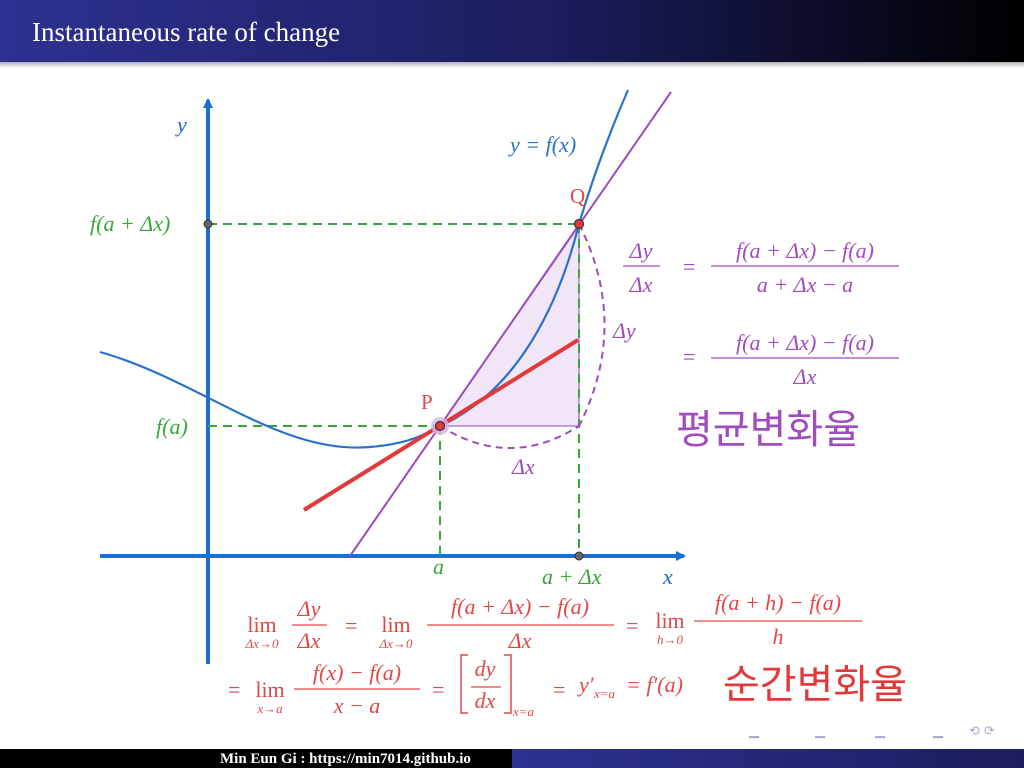  What do you see at coordinates (438, 566) in the screenshot?
I see `xlabel-a: a` at bounding box center [438, 566].